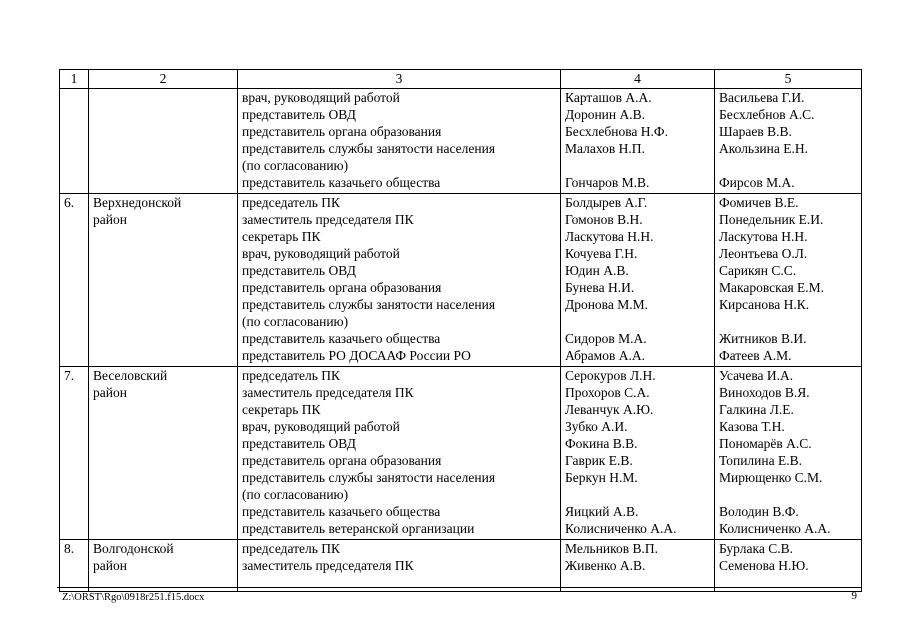 Image resolution: width=905 pixels, height=640 pixels. I want to click on page-number: 9, so click(854, 596).